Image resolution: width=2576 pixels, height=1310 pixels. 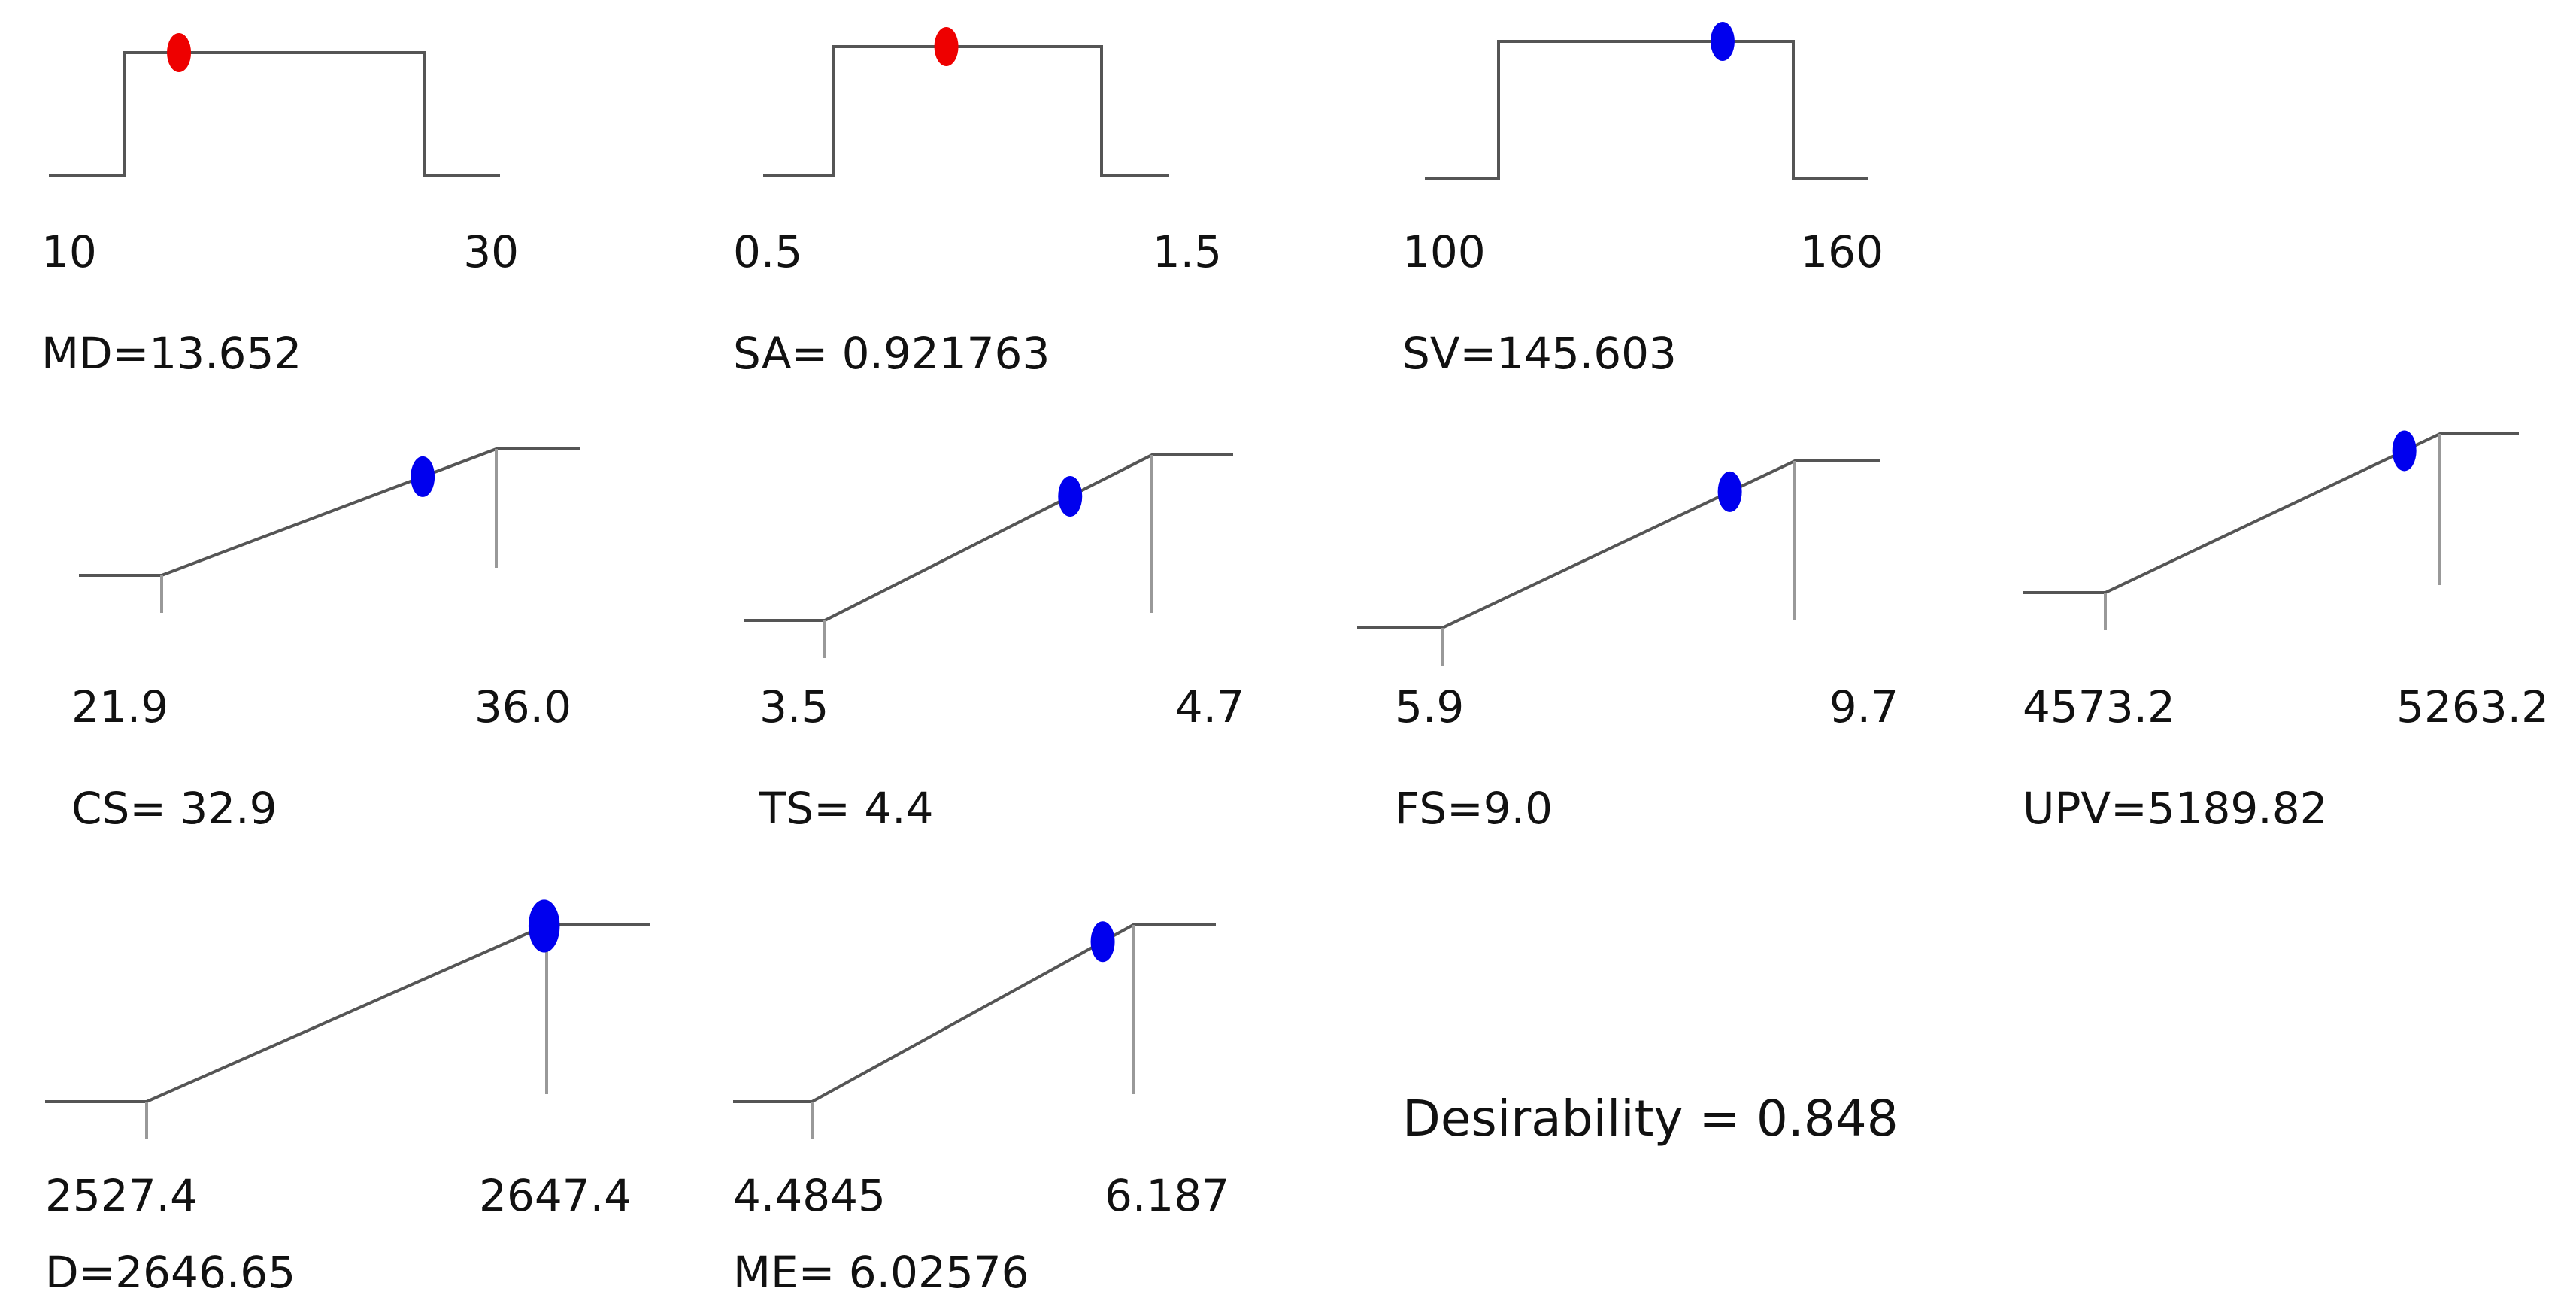 I want to click on response-value-label: SV=145.603, so click(x=1539, y=353).